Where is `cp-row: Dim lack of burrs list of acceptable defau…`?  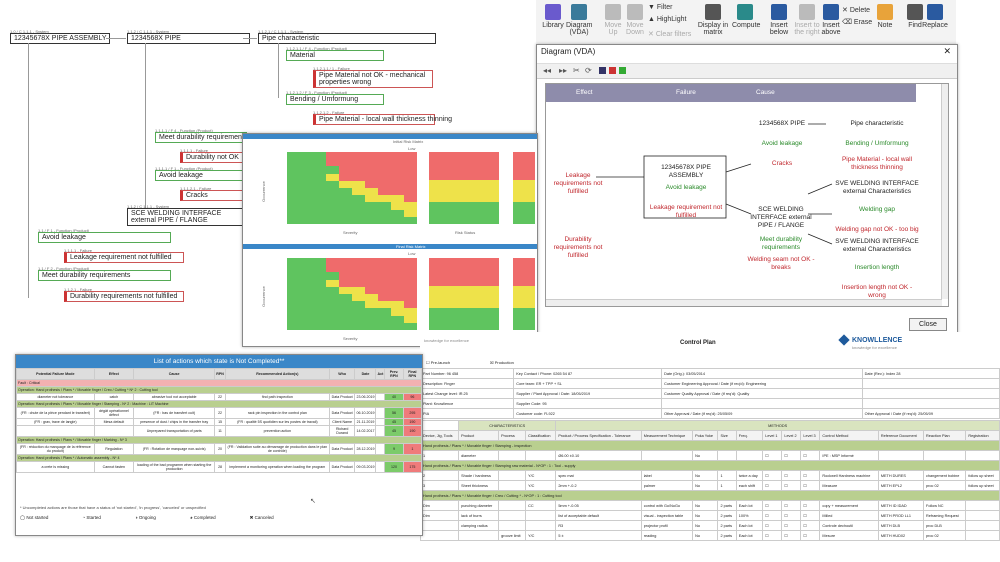 cp-row: Dim lack of burrs list of acceptable defau… is located at coordinates (709, 515).